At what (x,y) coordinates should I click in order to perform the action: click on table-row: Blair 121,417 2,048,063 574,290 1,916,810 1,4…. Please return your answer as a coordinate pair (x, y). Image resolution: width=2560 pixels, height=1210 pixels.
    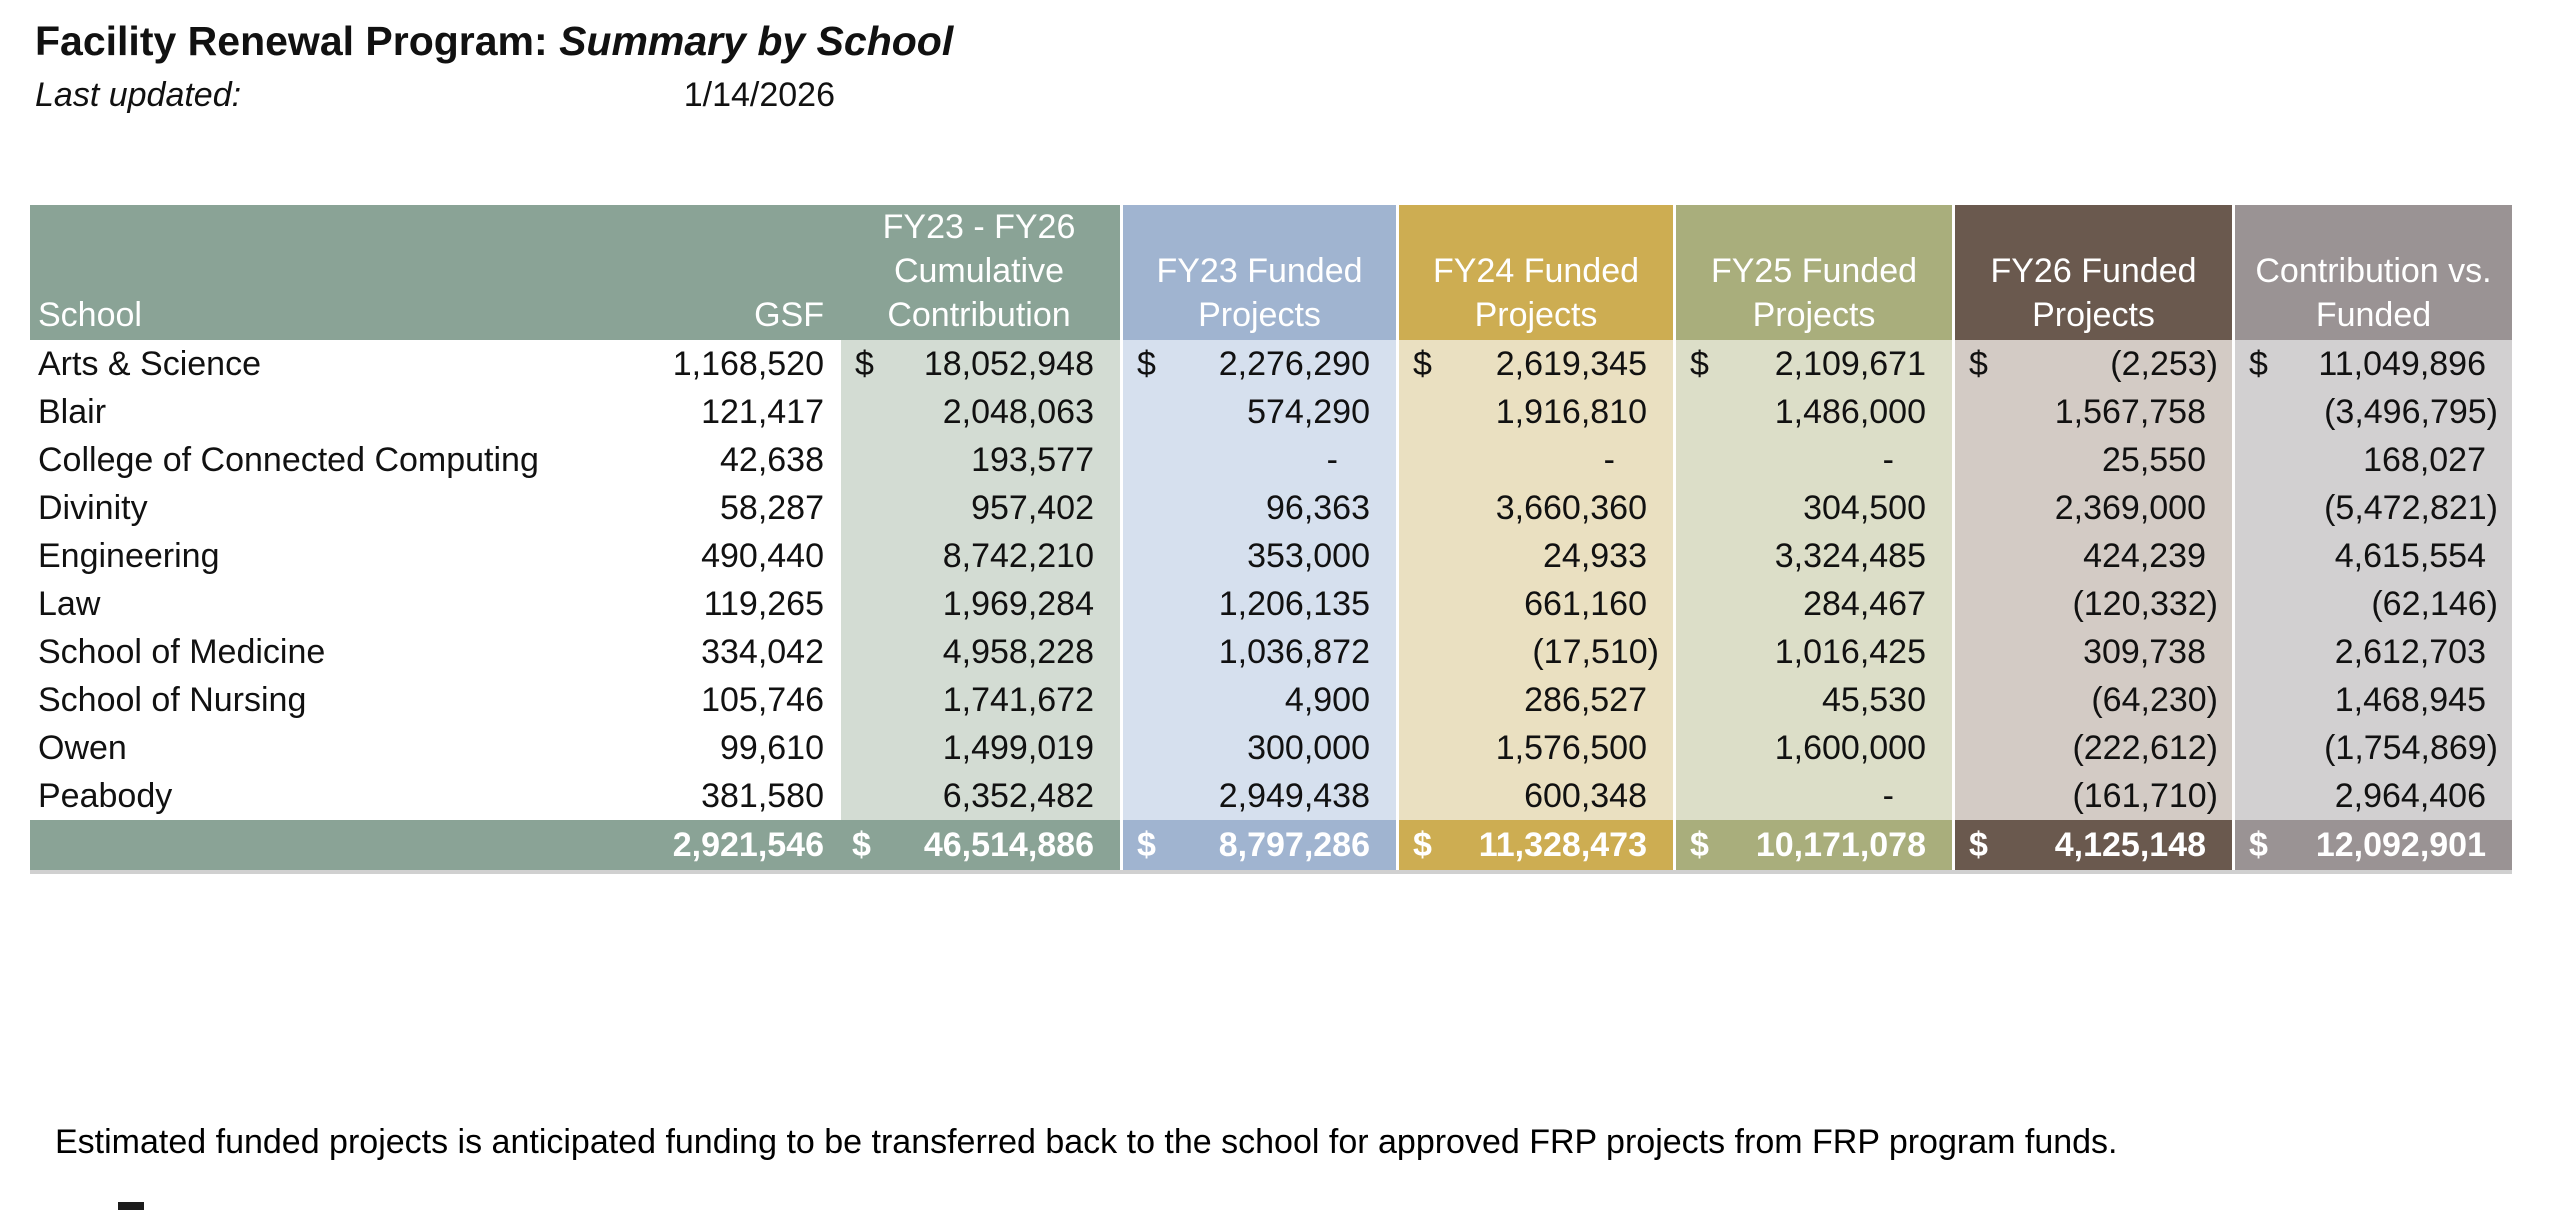
    Looking at the image, I should click on (1271, 412).